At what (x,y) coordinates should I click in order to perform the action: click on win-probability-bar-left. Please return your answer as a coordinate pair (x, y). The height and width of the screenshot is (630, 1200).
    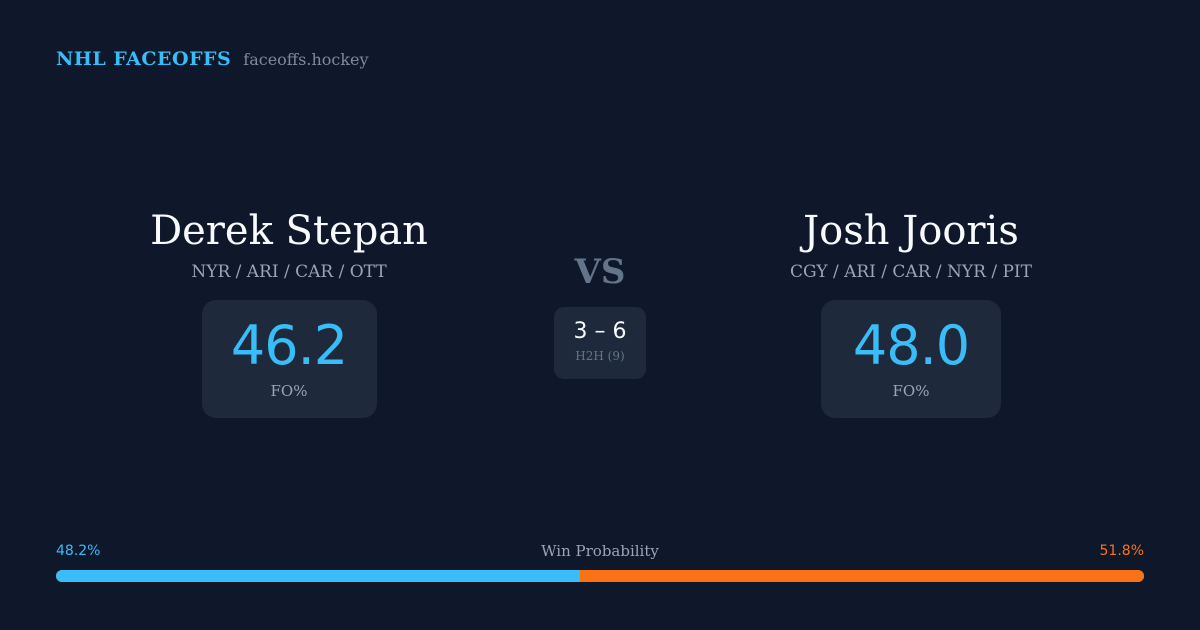
    Looking at the image, I should click on (318, 576).